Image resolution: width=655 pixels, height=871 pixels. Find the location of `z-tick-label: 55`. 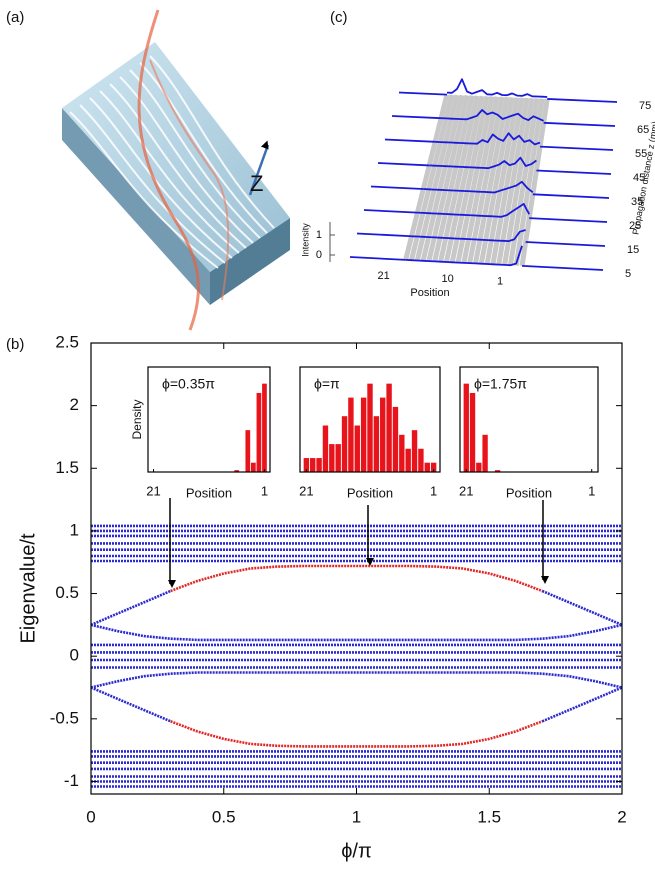

z-tick-label: 55 is located at coordinates (641, 154).